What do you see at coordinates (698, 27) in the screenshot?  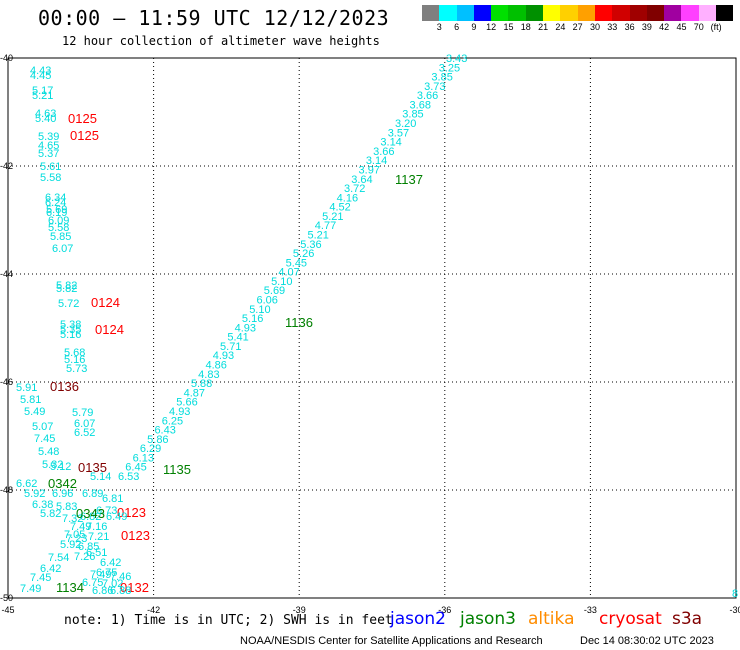 I see `legend-label: 70` at bounding box center [698, 27].